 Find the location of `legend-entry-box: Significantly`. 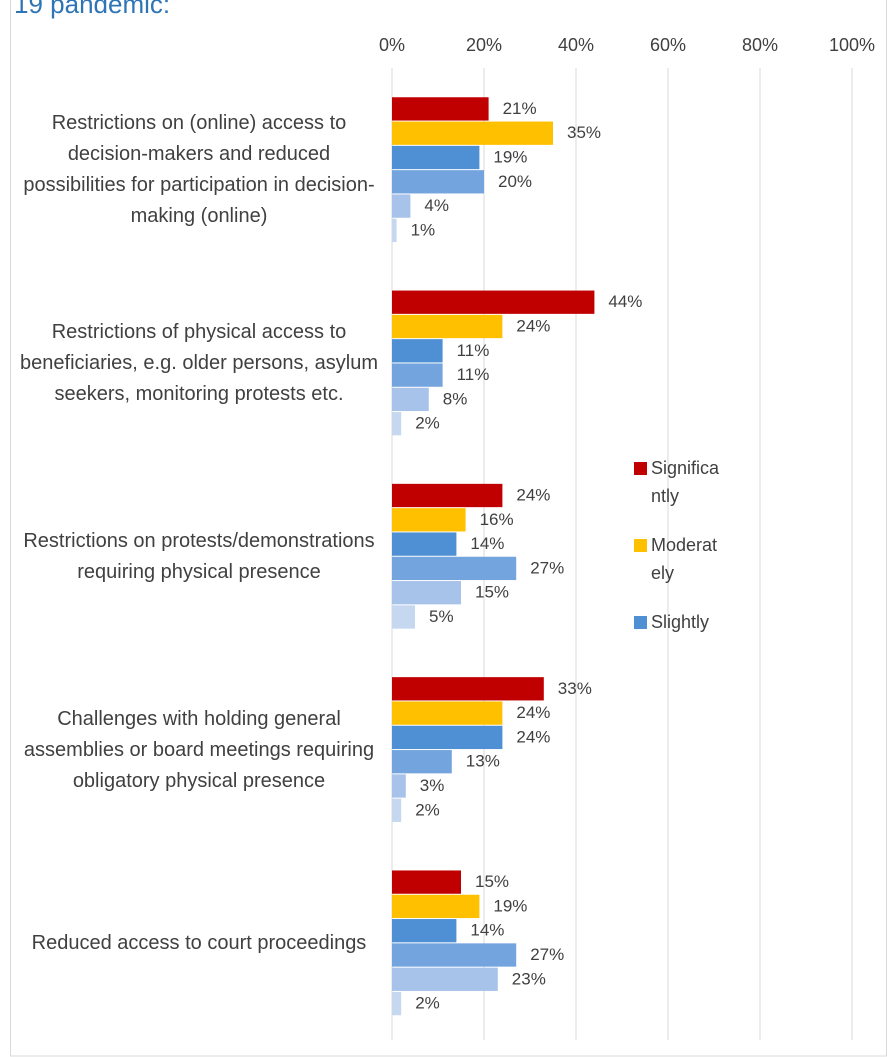

legend-entry-box: Significantly is located at coordinates (685, 482).